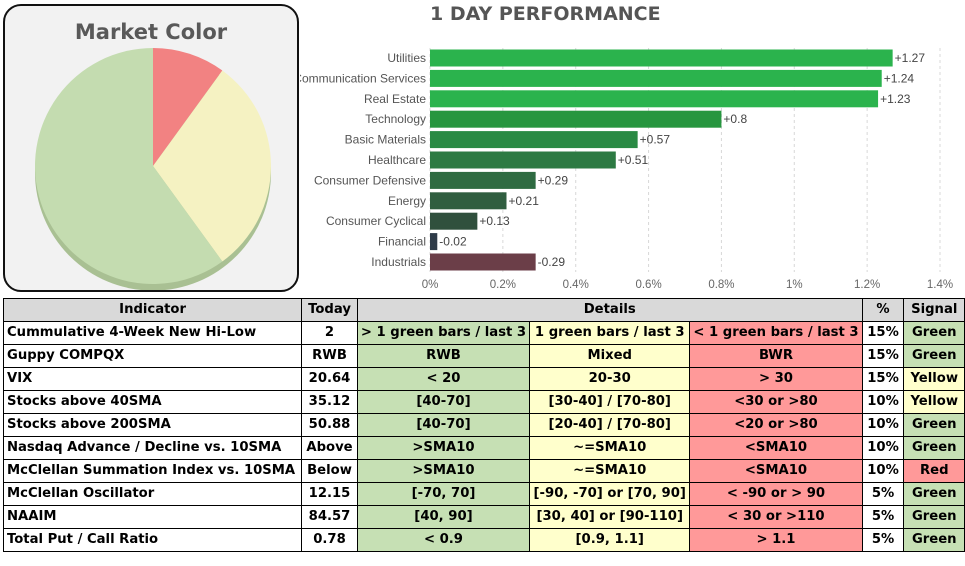 The image size is (965, 566). Describe the element at coordinates (329, 310) in the screenshot. I see `header-today: Today` at that location.